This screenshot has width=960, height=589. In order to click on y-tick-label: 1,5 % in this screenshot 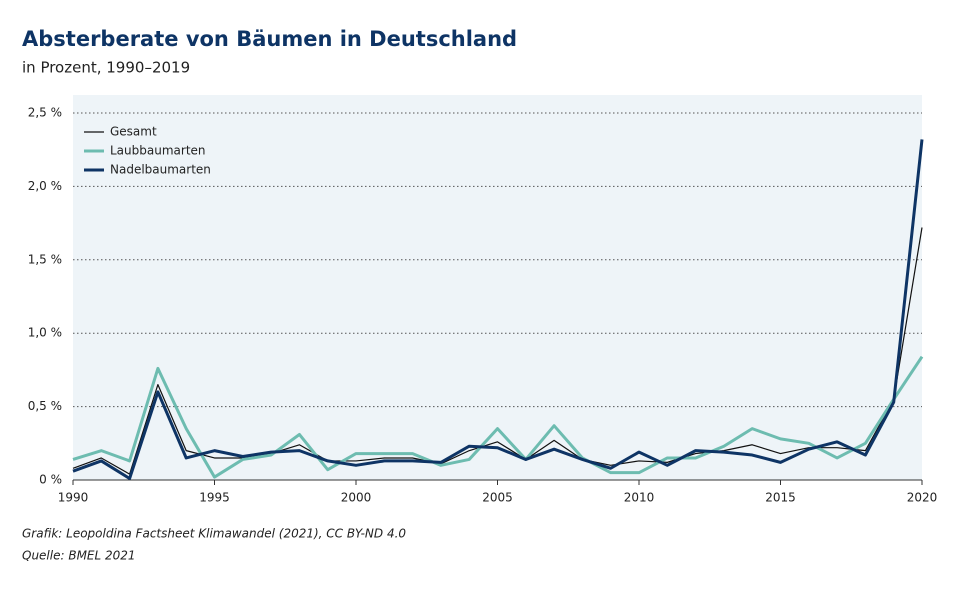, I will do `click(45, 259)`.